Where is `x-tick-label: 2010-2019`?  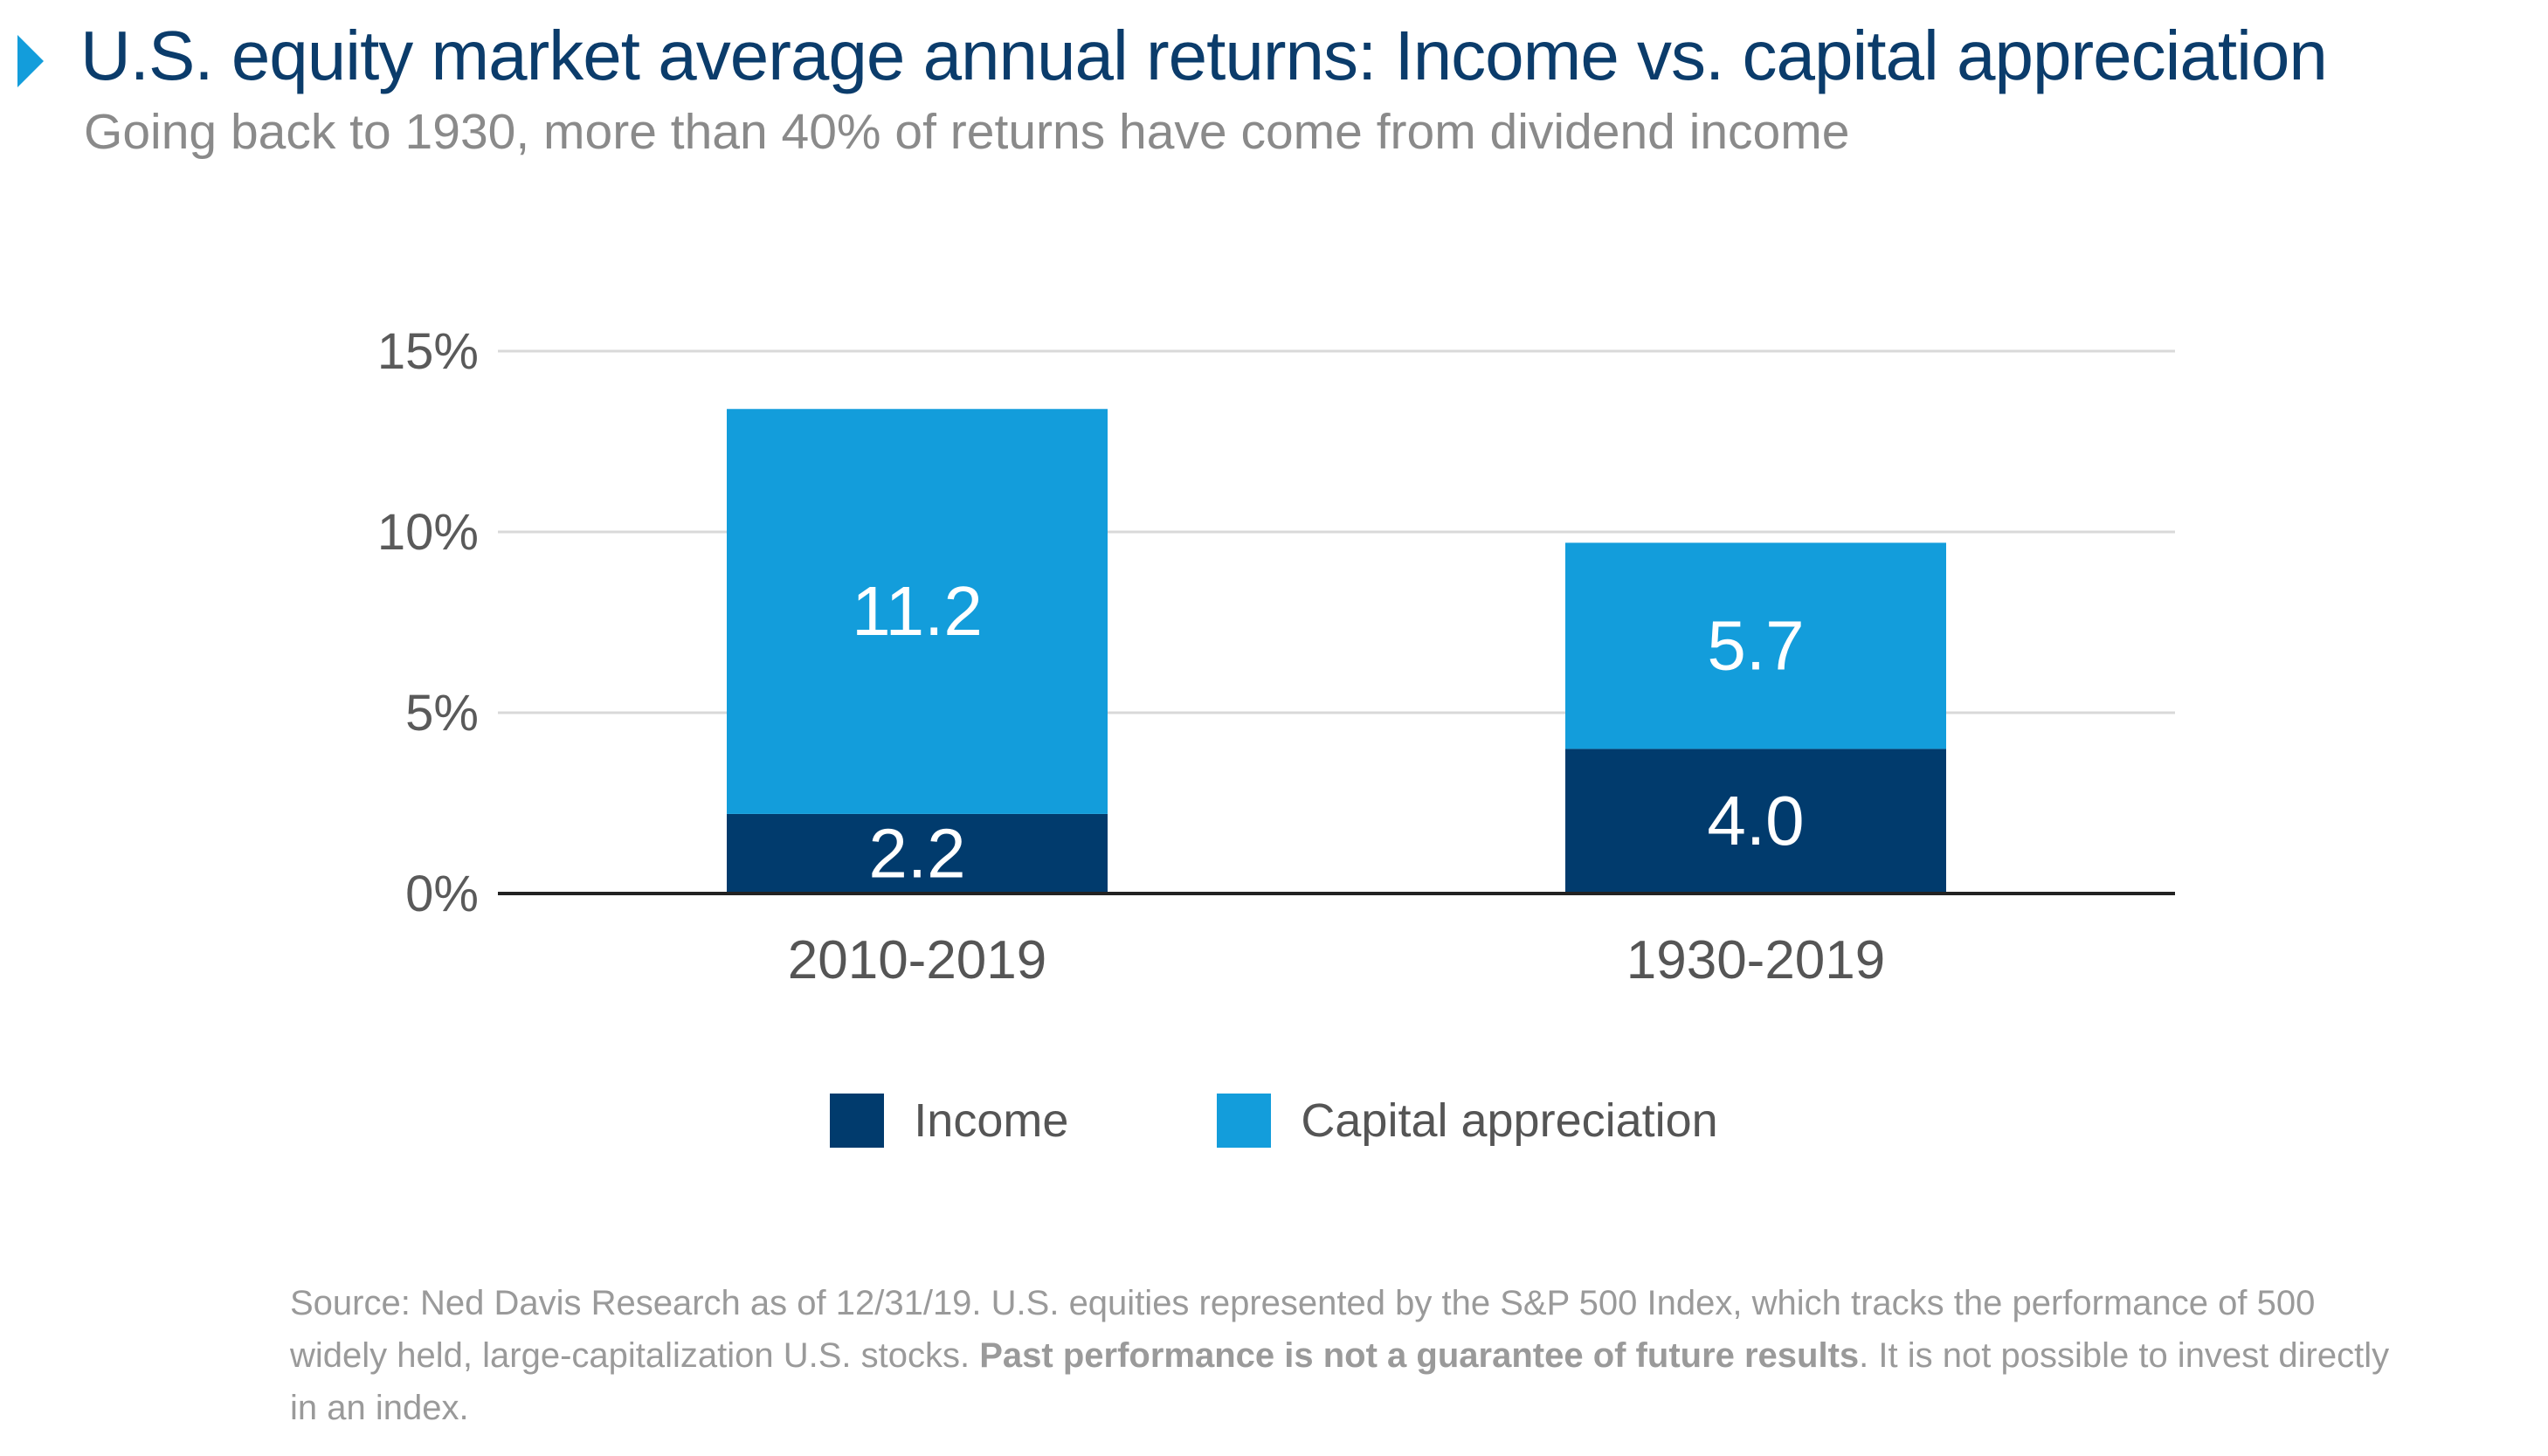
x-tick-label: 2010-2019 is located at coordinates (918, 960).